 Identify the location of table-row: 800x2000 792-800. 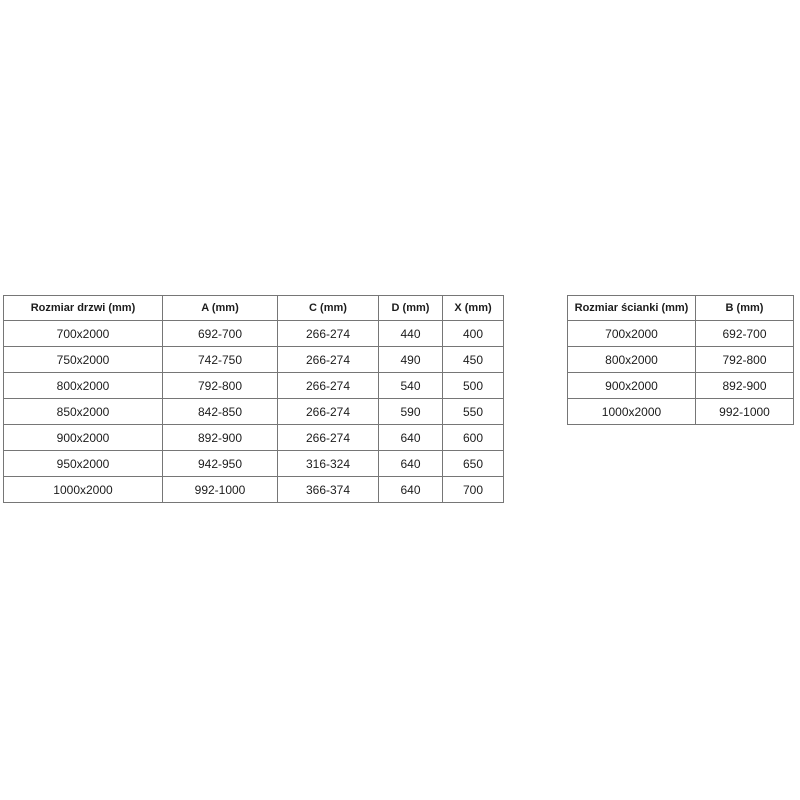
(680, 359).